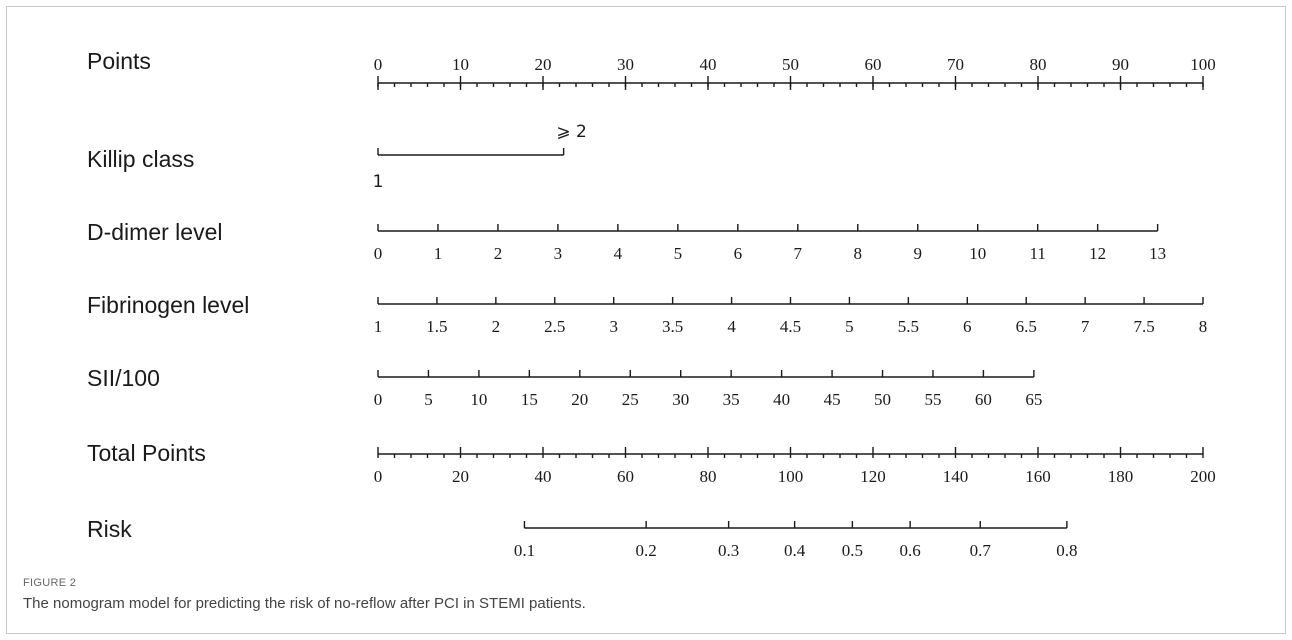  Describe the element at coordinates (554, 326) in the screenshot. I see `tick-label-fibrinogen-level: 2.5` at that location.